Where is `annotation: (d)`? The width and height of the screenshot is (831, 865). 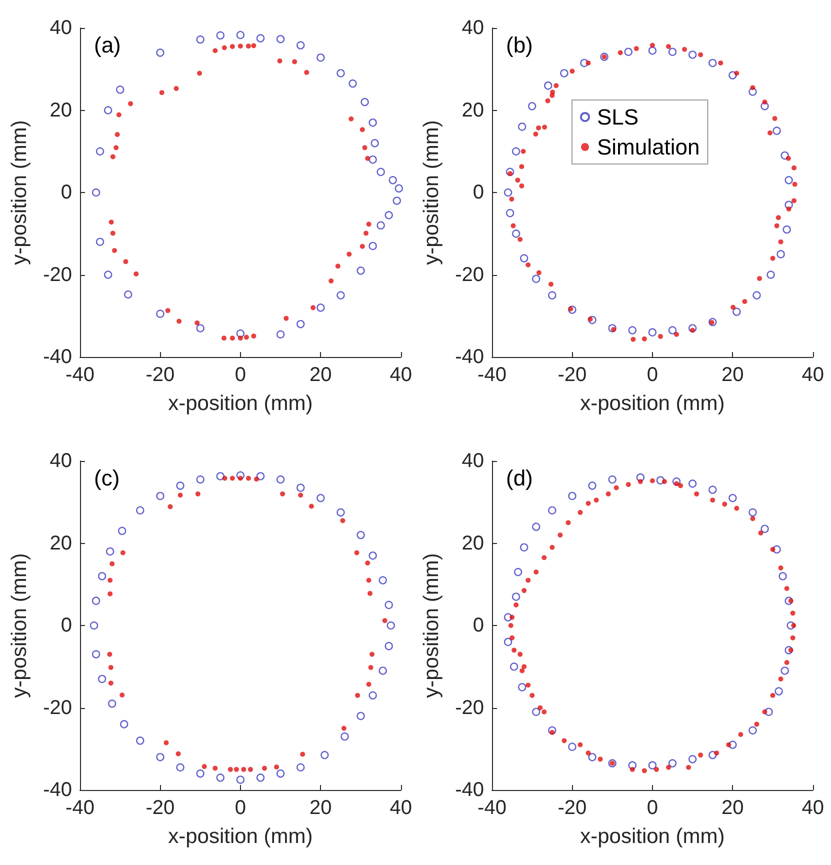 annotation: (d) is located at coordinates (519, 478).